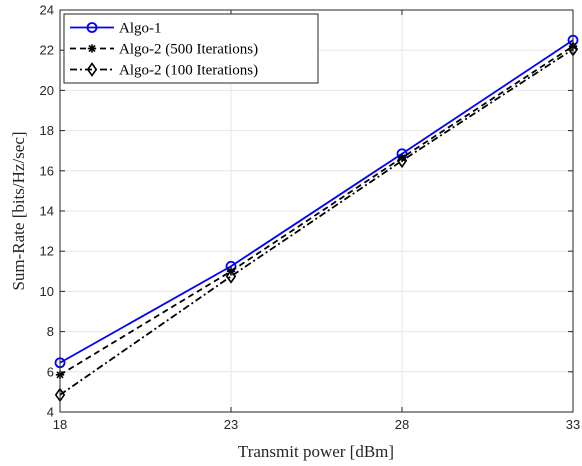  Describe the element at coordinates (316, 451) in the screenshot. I see `x-axis-label: Transmit power [dBm]` at that location.